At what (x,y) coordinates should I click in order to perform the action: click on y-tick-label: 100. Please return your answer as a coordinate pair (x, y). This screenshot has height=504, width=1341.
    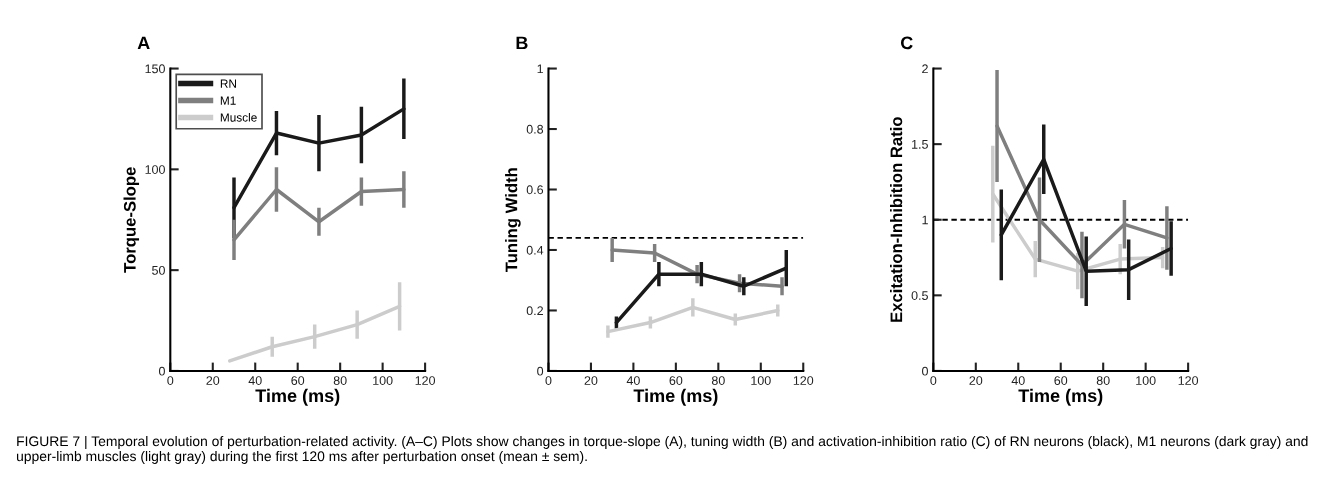
    Looking at the image, I should click on (155, 169).